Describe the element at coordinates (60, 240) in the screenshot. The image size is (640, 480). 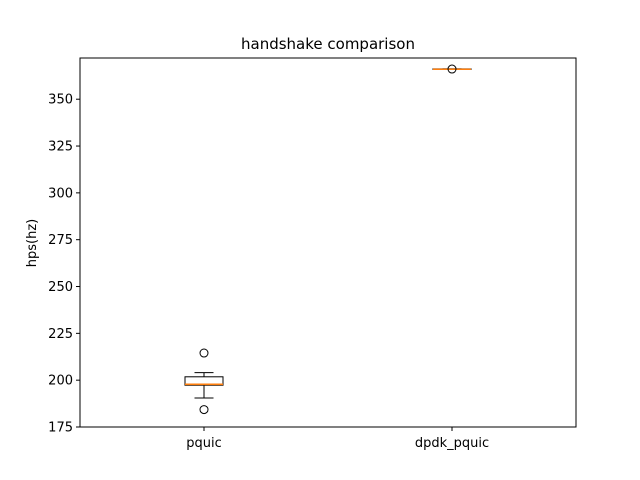
I see `y-tick-label: 275` at that location.